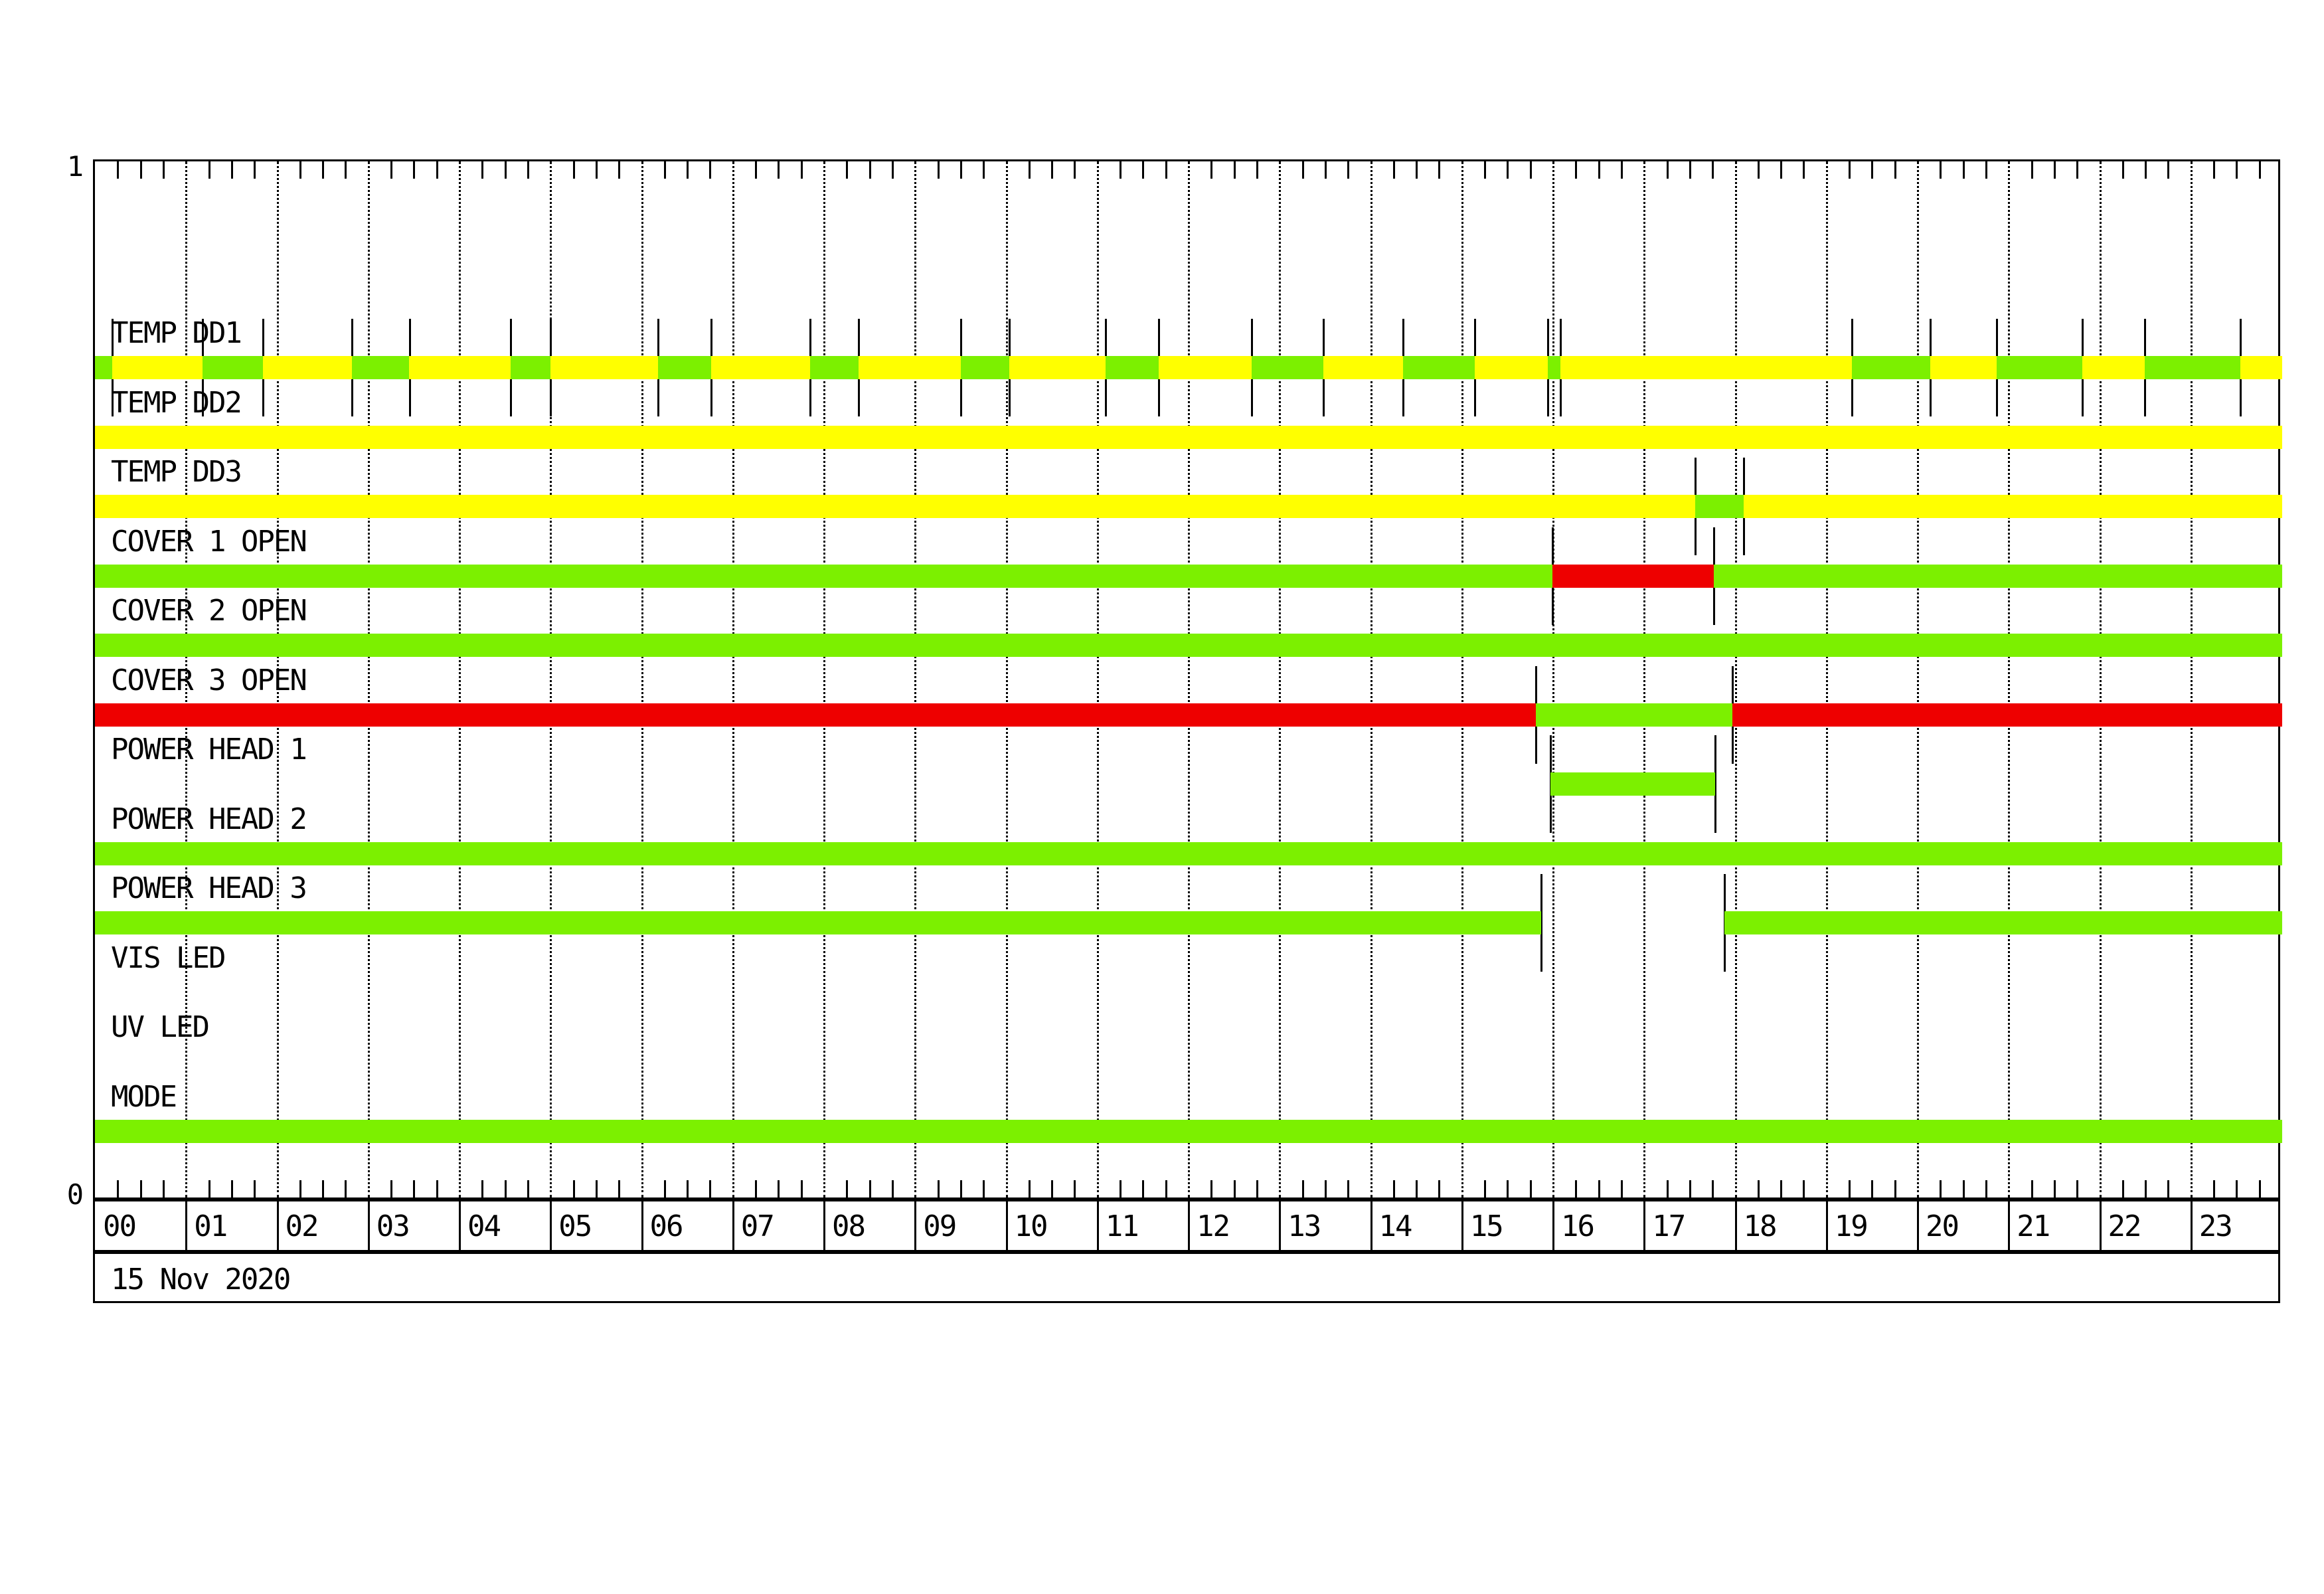 The height and width of the screenshot is (1594, 2324). Describe the element at coordinates (144, 1096) in the screenshot. I see `row-label-mode: MODE` at that location.